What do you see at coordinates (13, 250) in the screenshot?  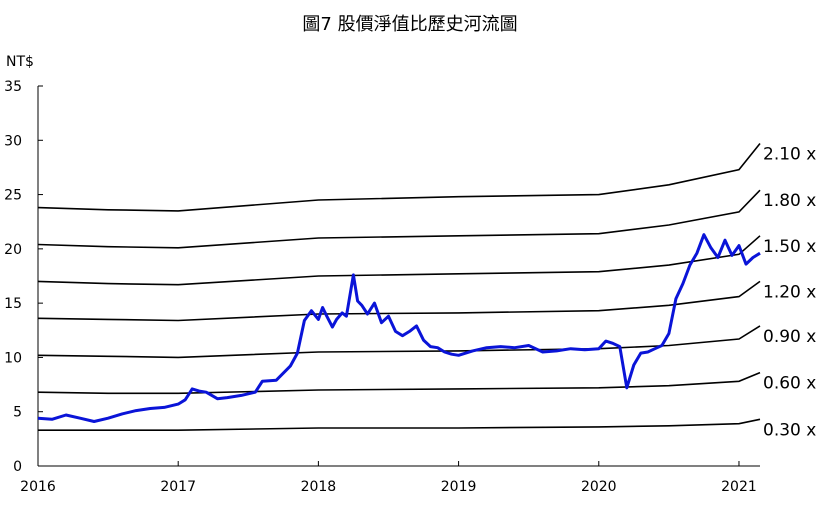 I see `y-tick-label: 20` at bounding box center [13, 250].